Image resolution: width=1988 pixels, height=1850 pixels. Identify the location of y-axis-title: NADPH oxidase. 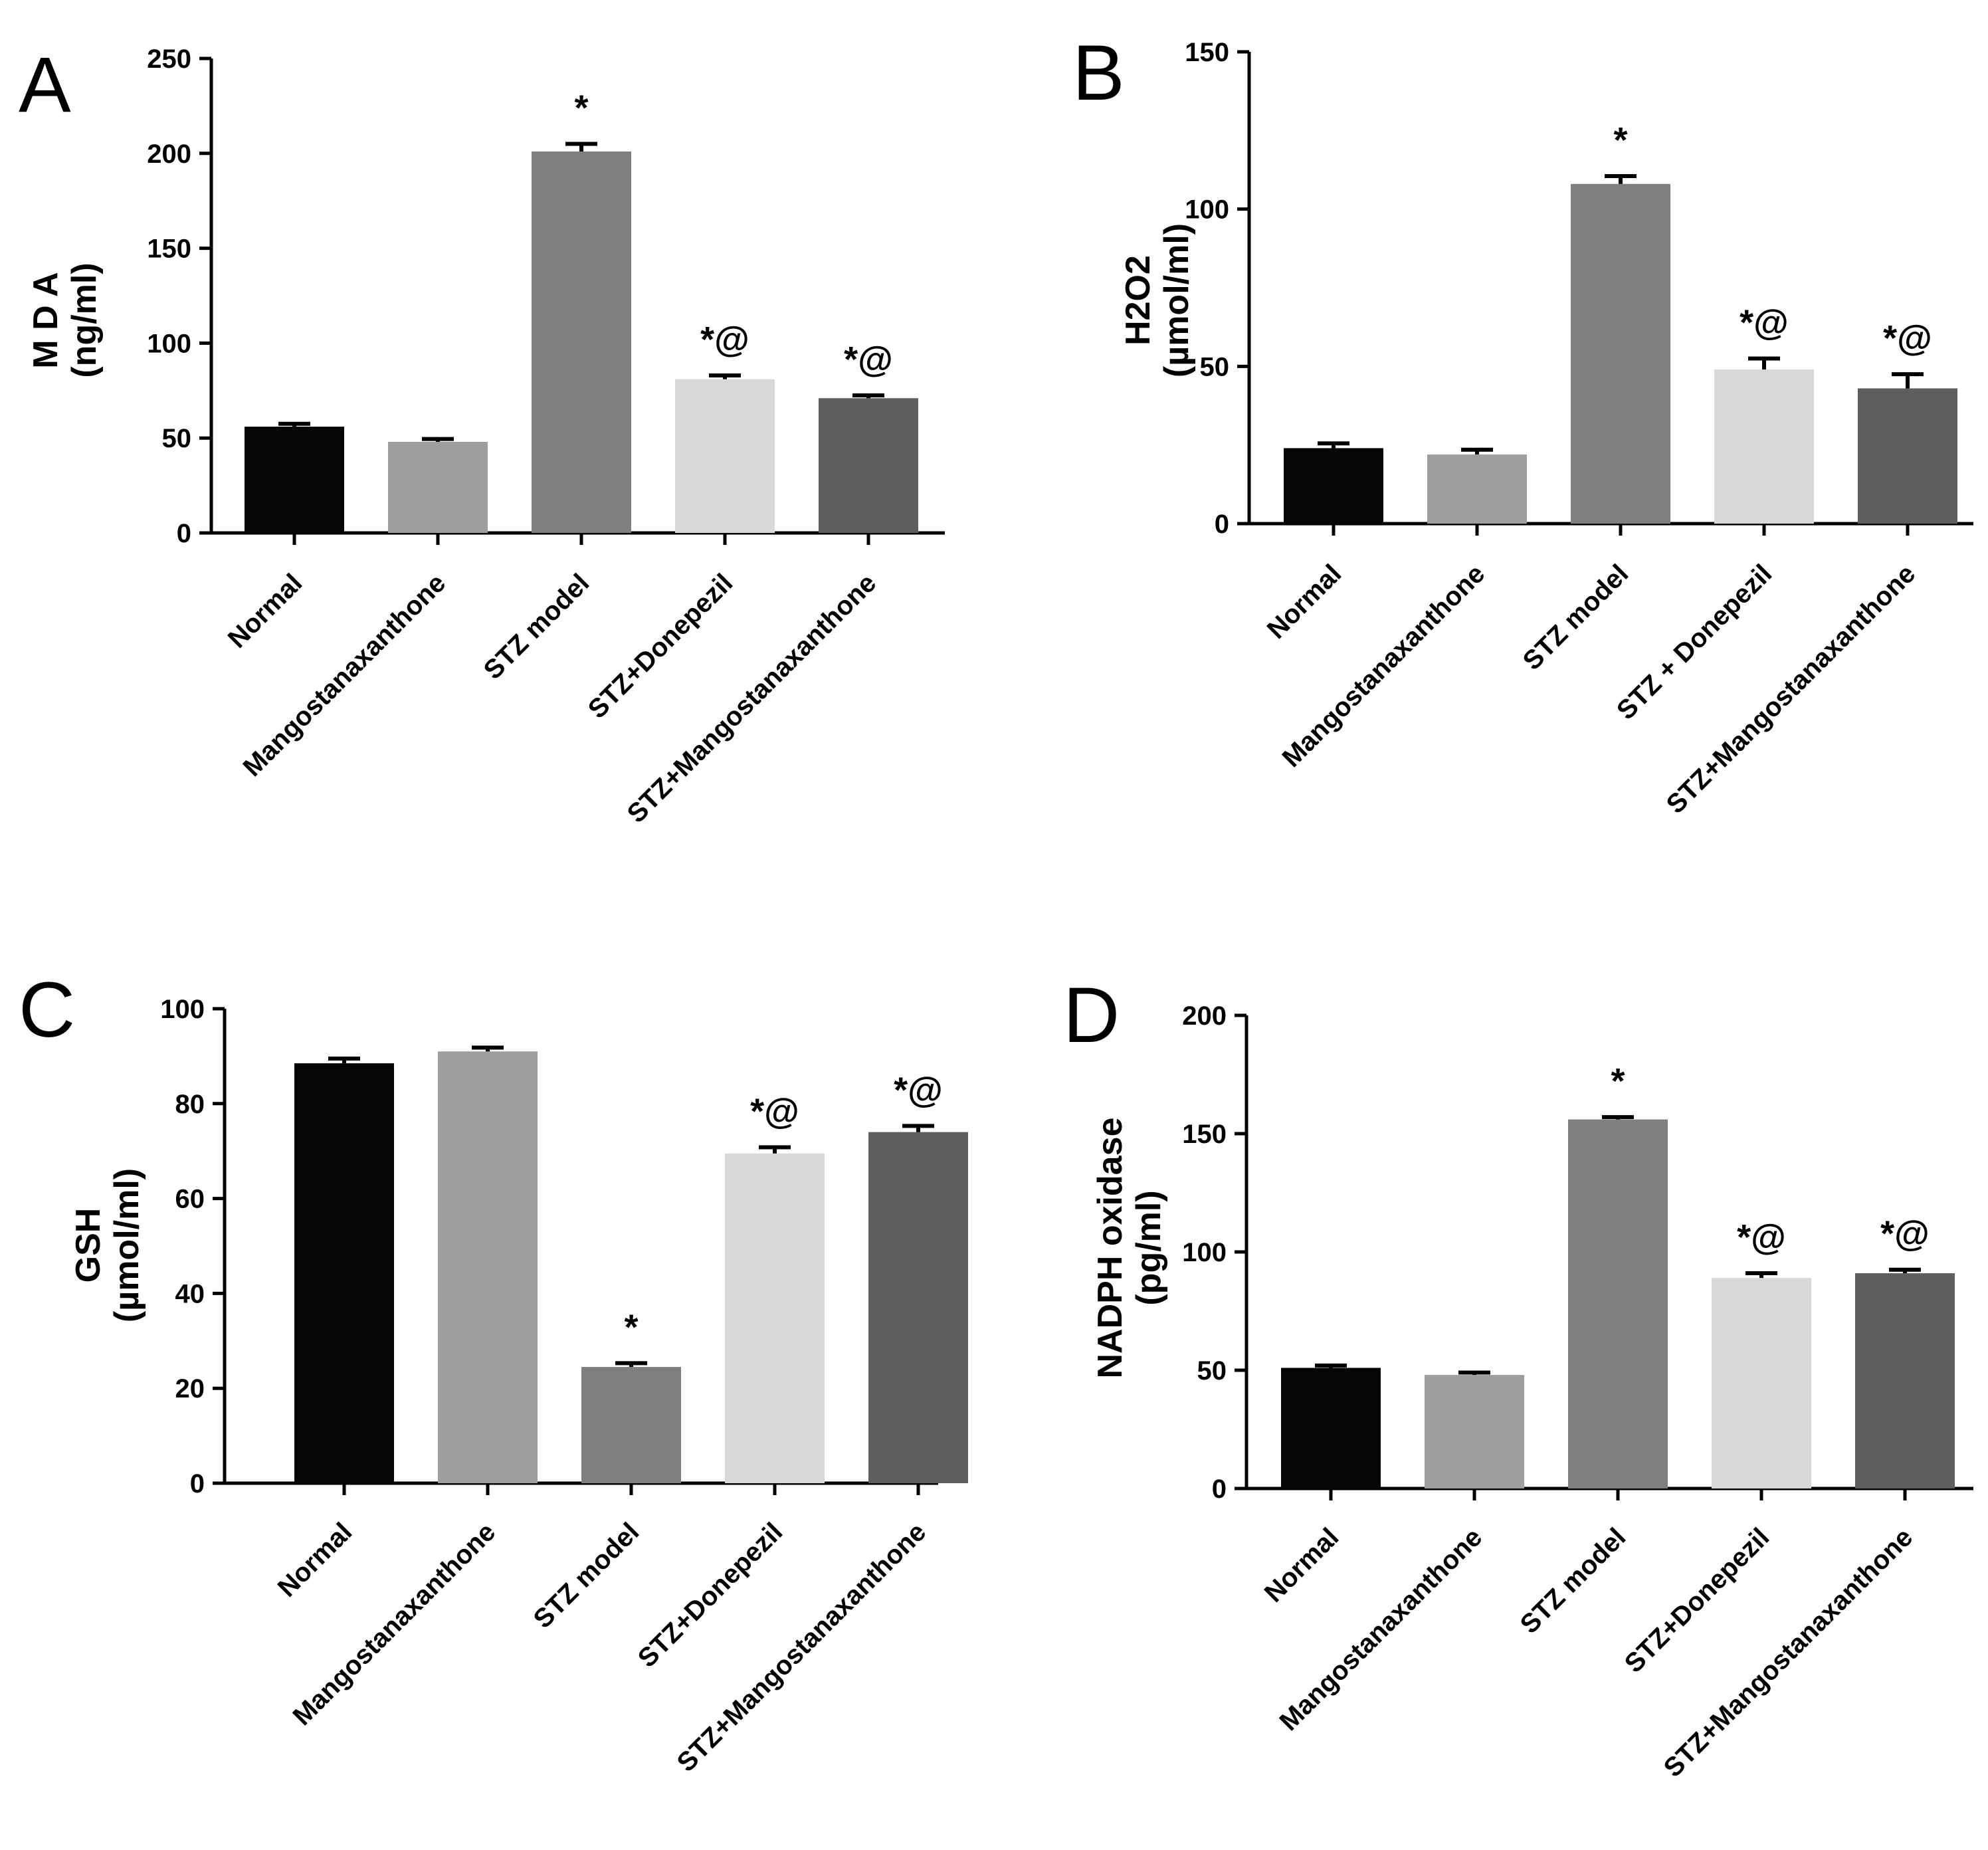
(1110, 1248).